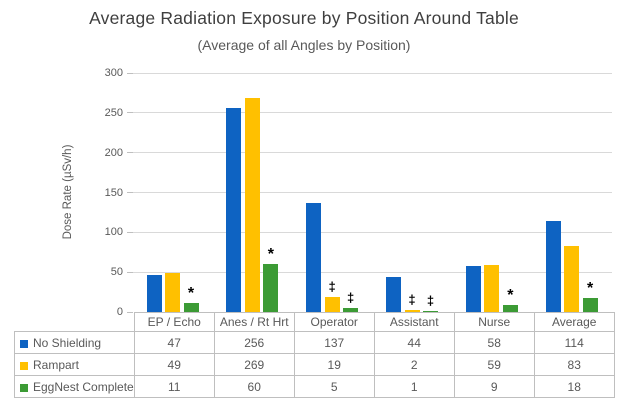 The image size is (624, 404). What do you see at coordinates (574, 364) in the screenshot?
I see `value-cell: 83` at bounding box center [574, 364].